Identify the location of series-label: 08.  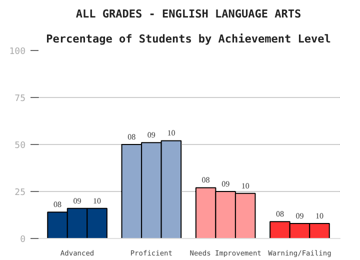
(58, 205).